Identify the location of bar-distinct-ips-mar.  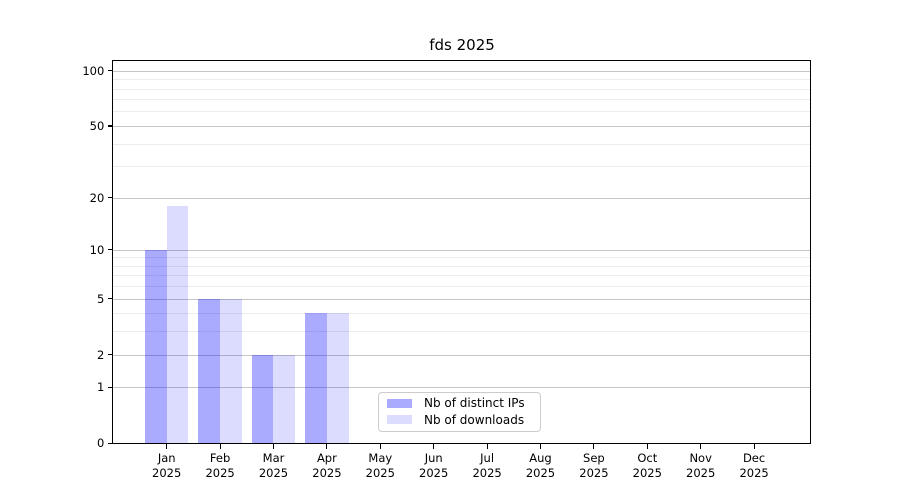
(262, 399).